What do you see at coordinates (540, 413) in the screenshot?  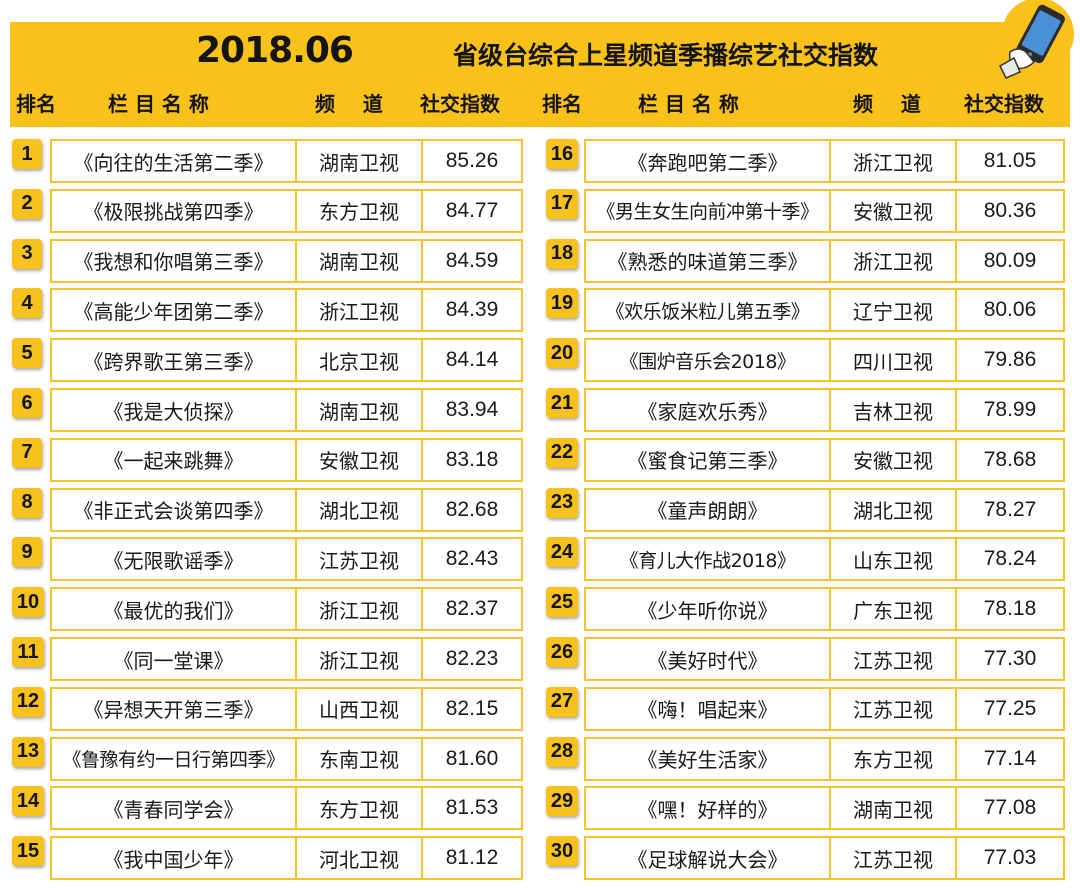 I see `table-row: 21 《家庭欢乐秀》 吉林卫视 78.99` at bounding box center [540, 413].